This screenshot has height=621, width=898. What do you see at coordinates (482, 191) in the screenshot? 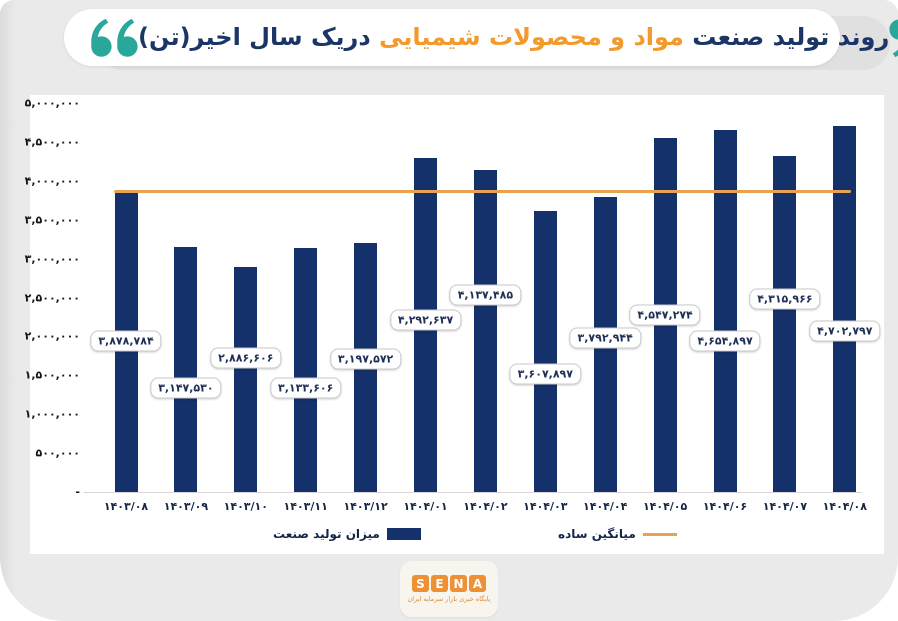
I see `average-line` at bounding box center [482, 191].